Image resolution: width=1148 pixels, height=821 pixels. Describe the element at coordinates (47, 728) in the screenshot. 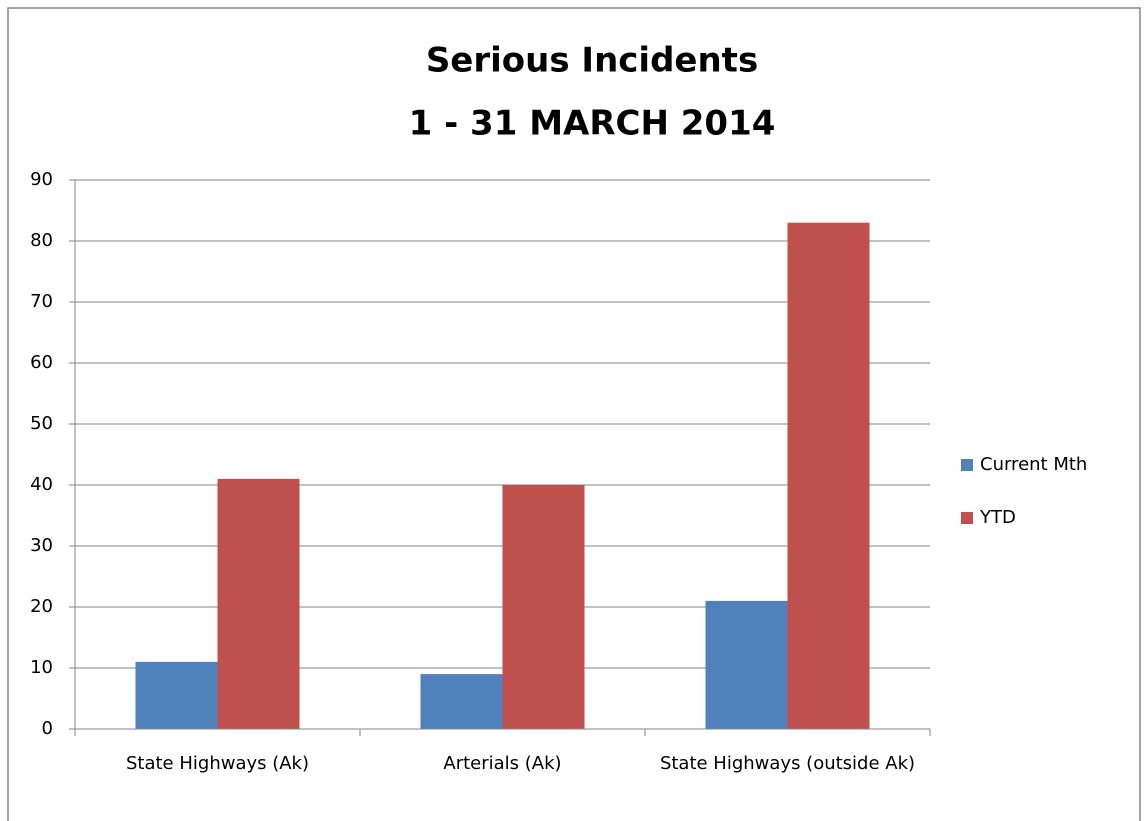

I see `y-tick-label: 0` at that location.